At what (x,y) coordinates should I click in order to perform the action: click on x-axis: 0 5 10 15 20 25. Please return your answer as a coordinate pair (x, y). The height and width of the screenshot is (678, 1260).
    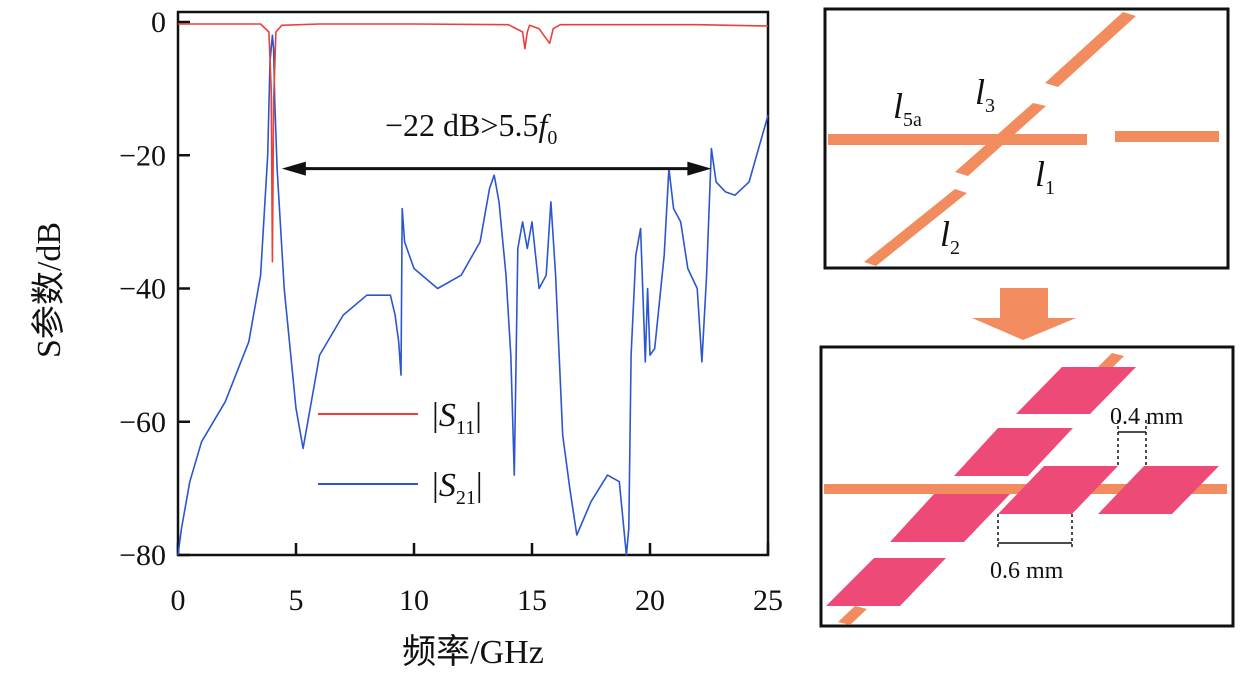
    Looking at the image, I should click on (477, 580).